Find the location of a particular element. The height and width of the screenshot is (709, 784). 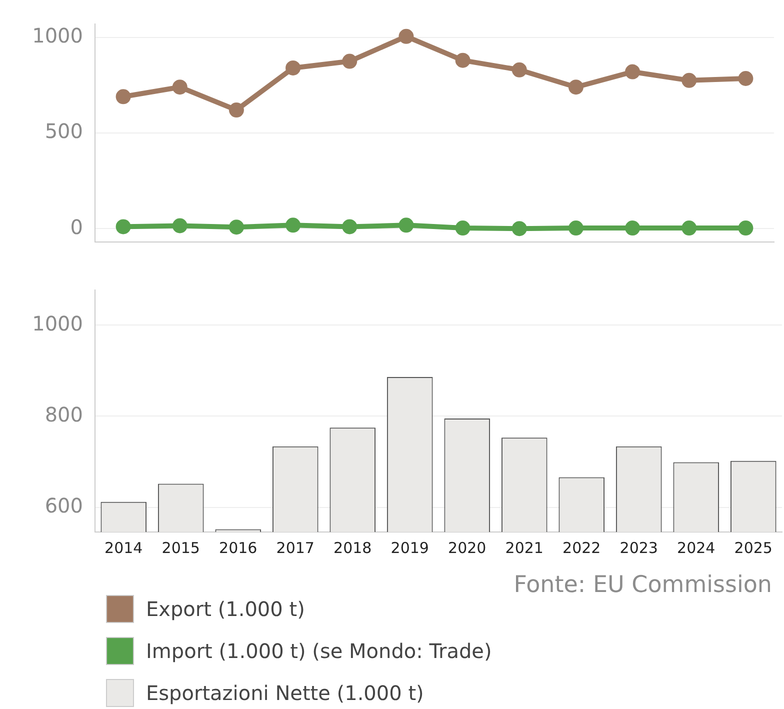

legend-label: Esportazioni Nette (1.000 t) is located at coordinates (285, 693).